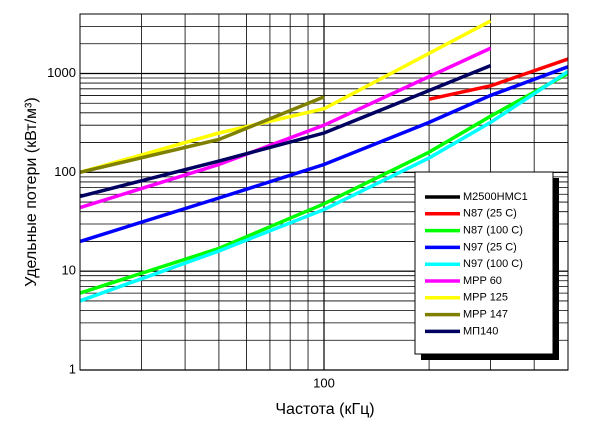 The height and width of the screenshot is (445, 616). What do you see at coordinates (485, 298) in the screenshot?
I see `legend-label: MPP 125` at bounding box center [485, 298].